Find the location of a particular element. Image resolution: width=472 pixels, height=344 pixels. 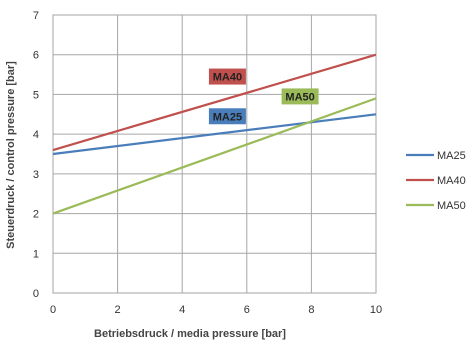

x-tick-label: 6 is located at coordinates (247, 310).